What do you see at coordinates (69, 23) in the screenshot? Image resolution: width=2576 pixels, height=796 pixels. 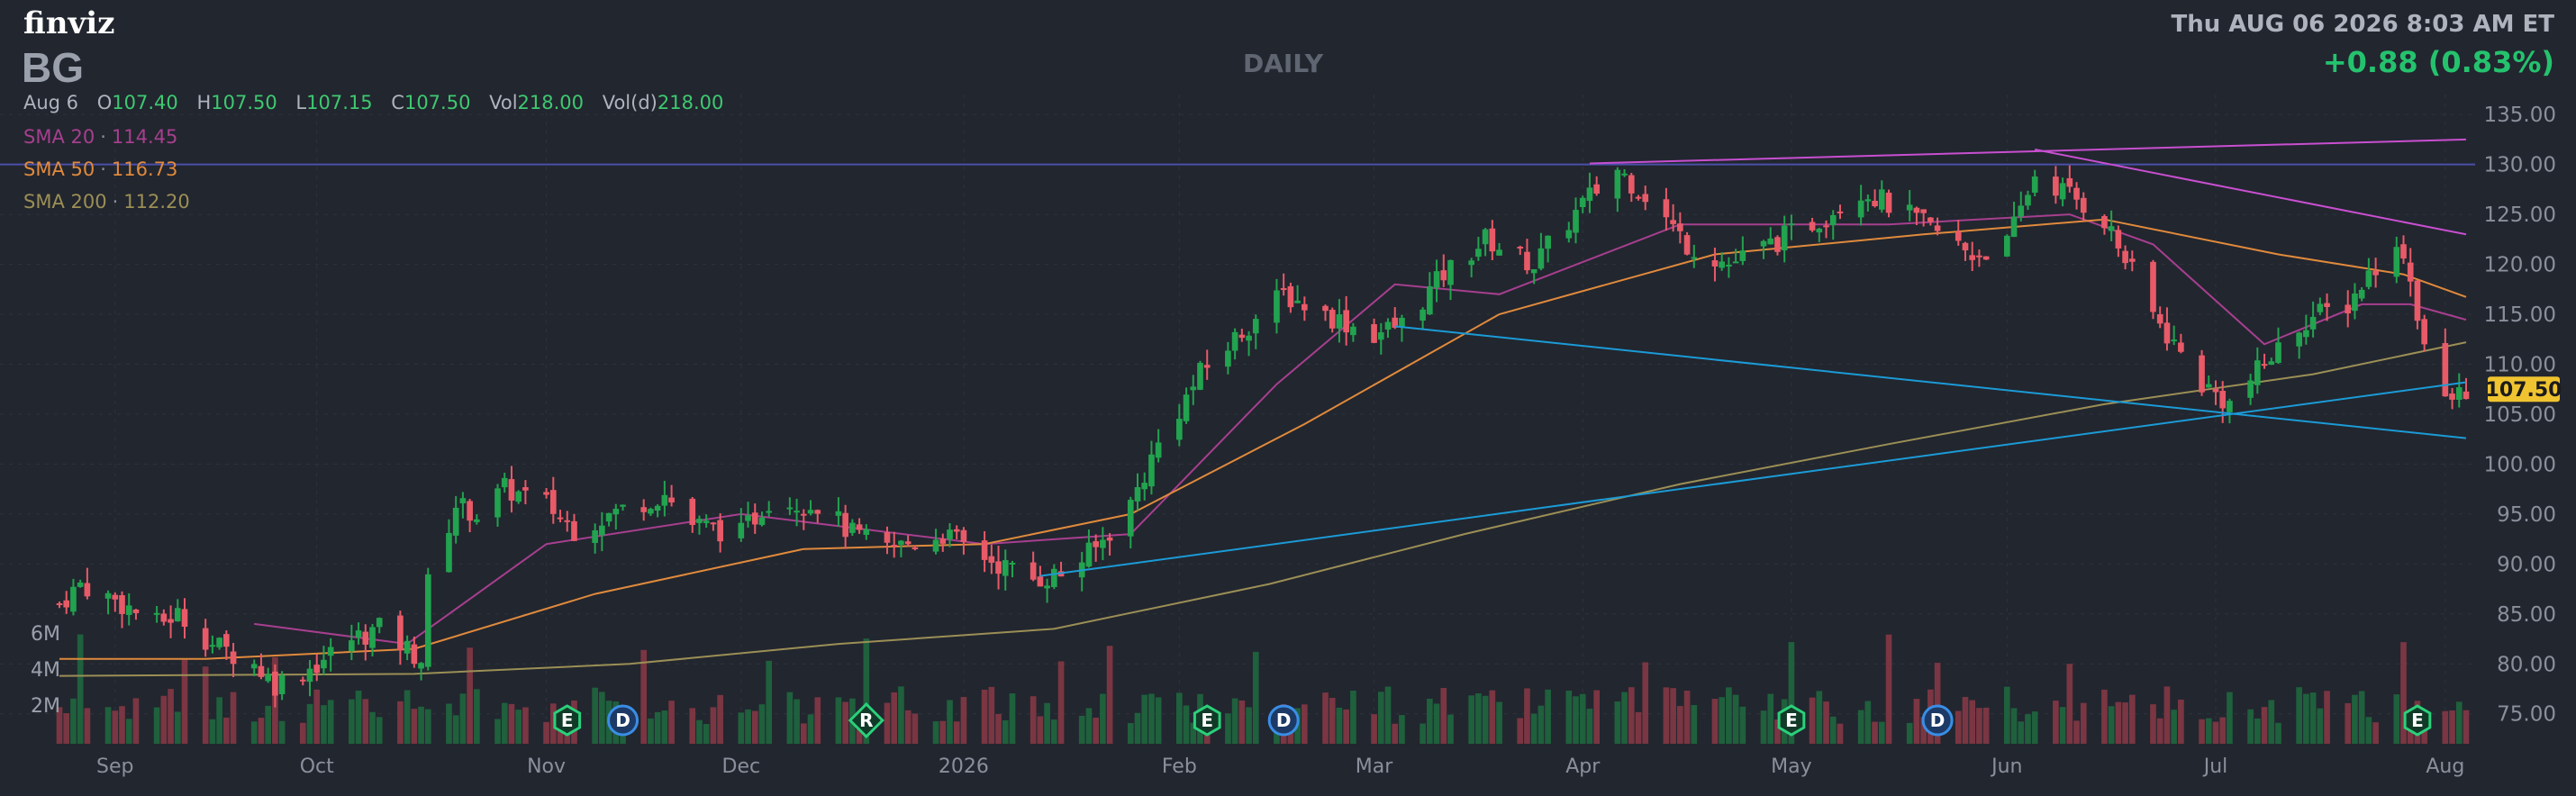 I see `finviz-logo: finviz` at bounding box center [69, 23].